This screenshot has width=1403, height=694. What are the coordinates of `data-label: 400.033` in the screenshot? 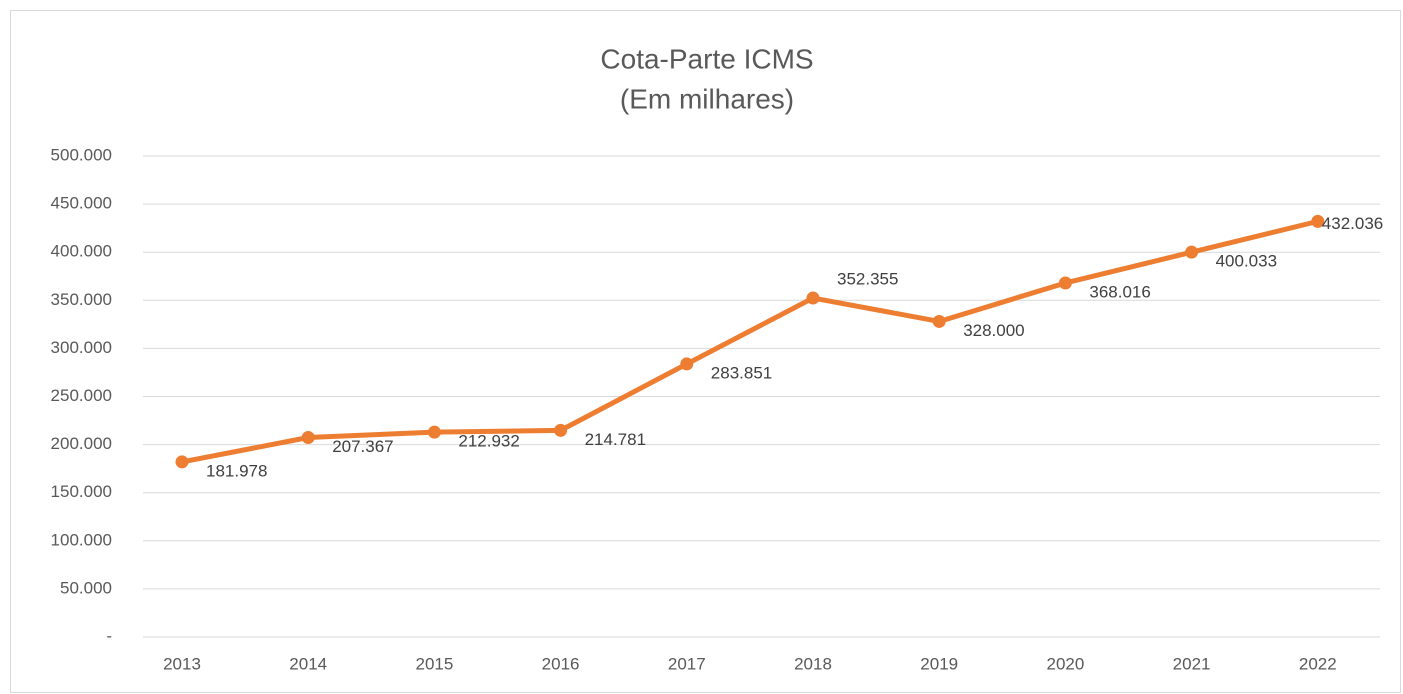 It's located at (1246, 261).